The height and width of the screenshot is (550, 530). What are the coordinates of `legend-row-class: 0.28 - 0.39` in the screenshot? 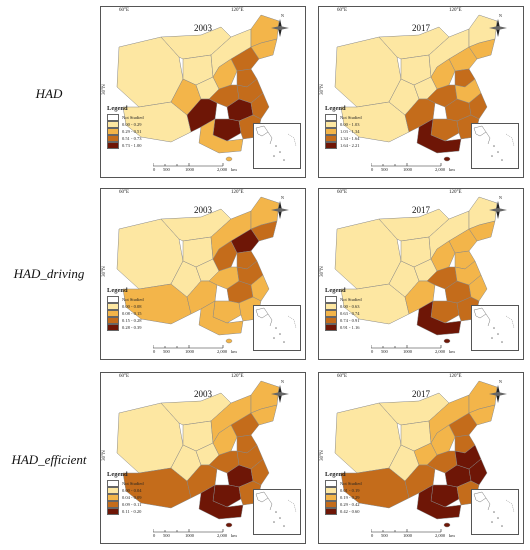 It's located at (125, 327).